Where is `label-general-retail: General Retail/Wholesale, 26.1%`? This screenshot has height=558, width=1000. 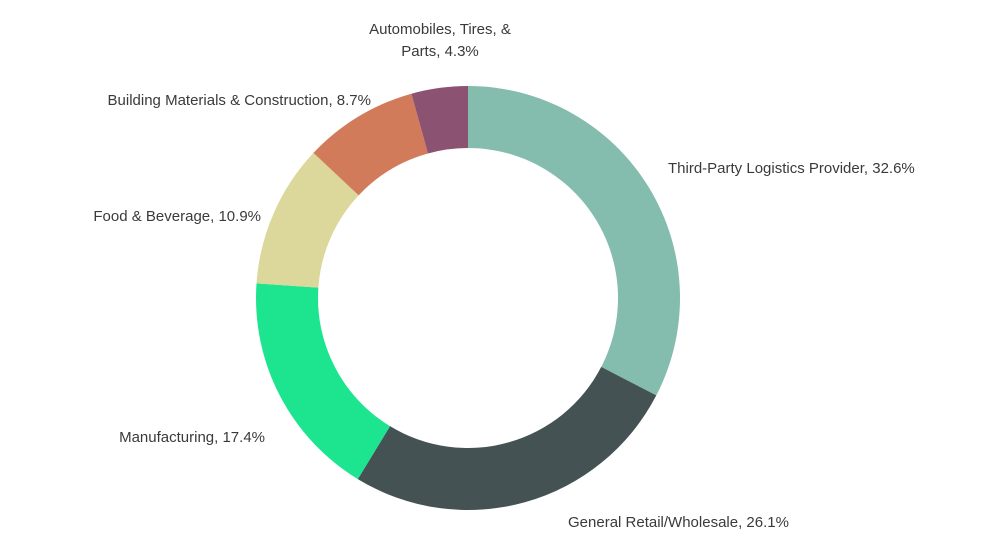 label-general-retail: General Retail/Wholesale, 26.1% is located at coordinates (678, 522).